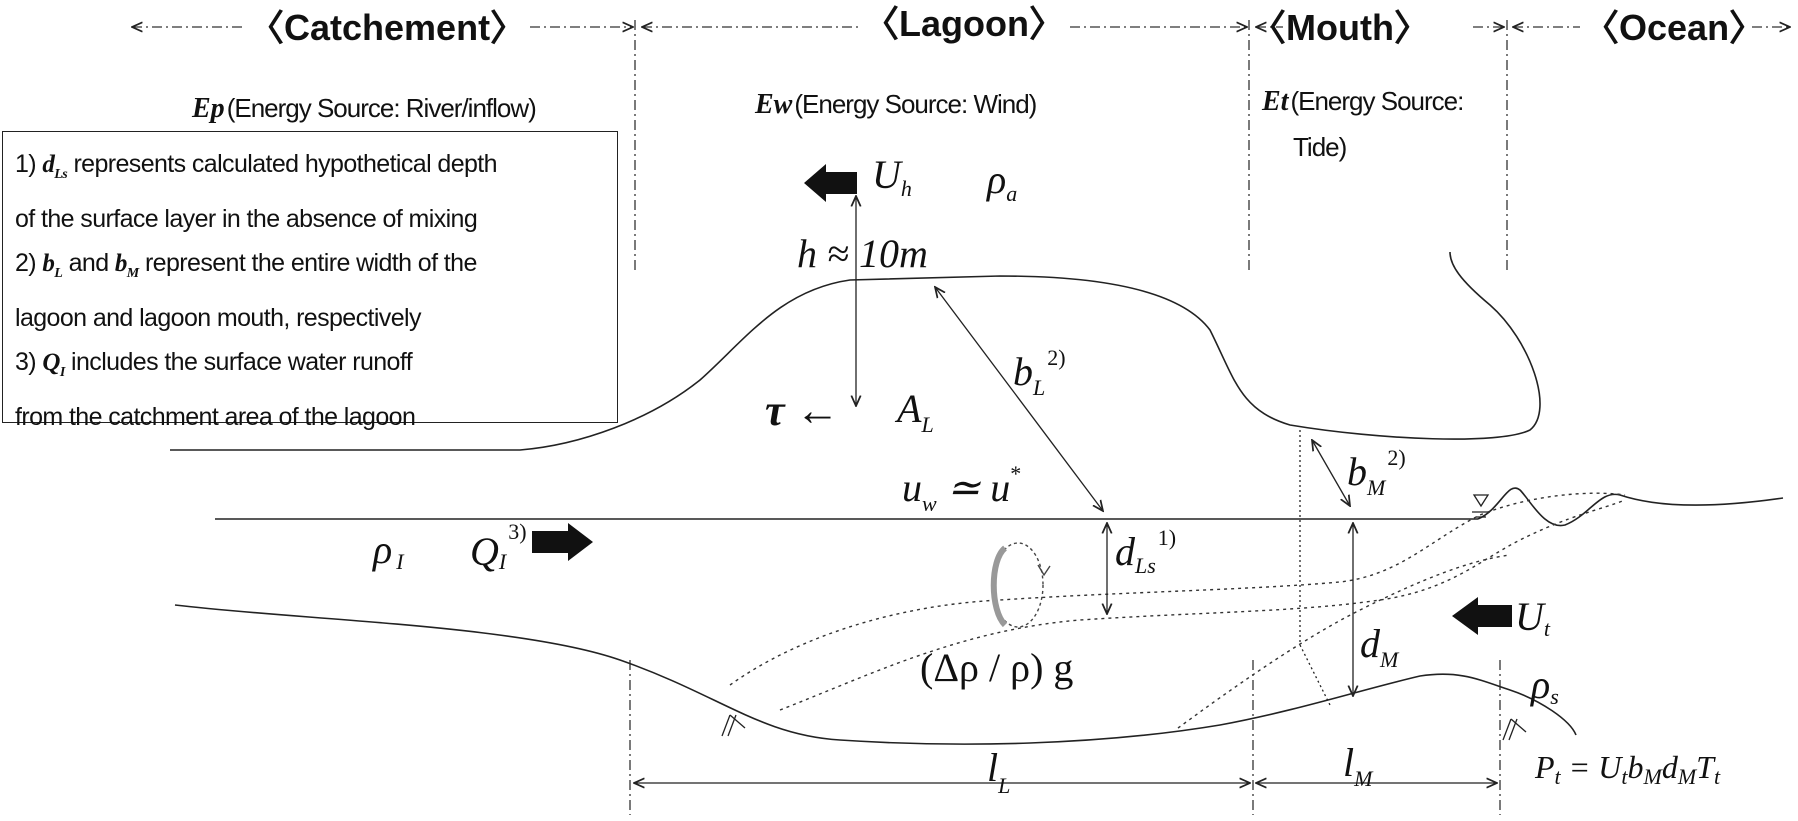  I want to click on pycnocline-lower, so click(1202, 605).